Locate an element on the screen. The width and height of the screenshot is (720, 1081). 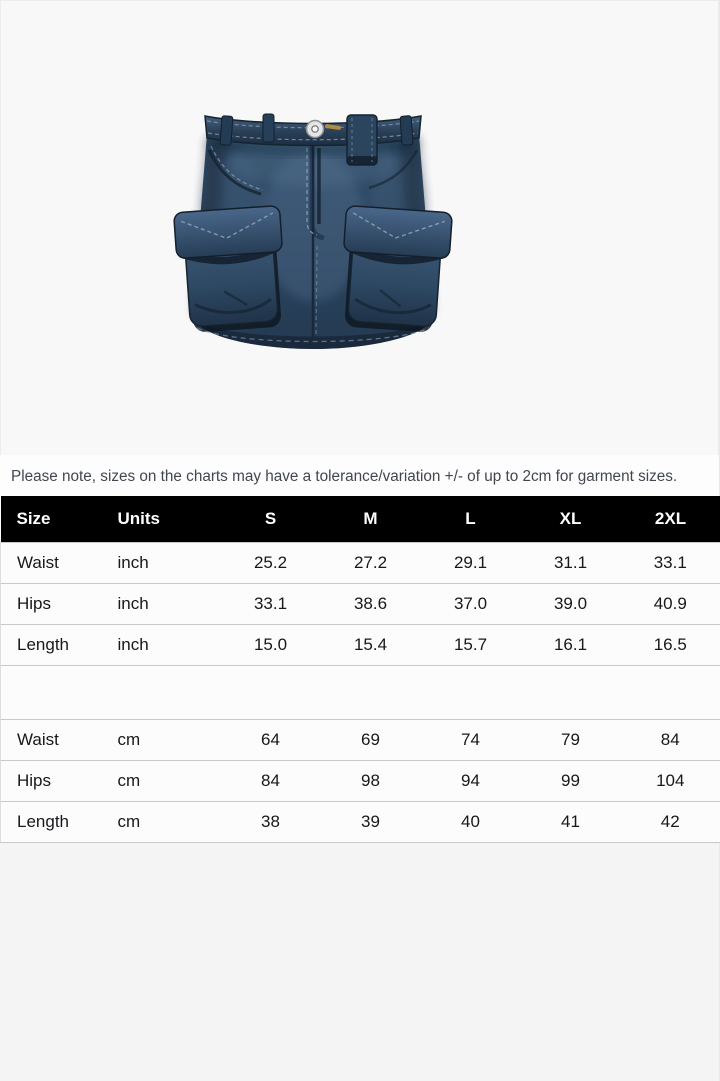
header-cell-xl: XL is located at coordinates (570, 519).